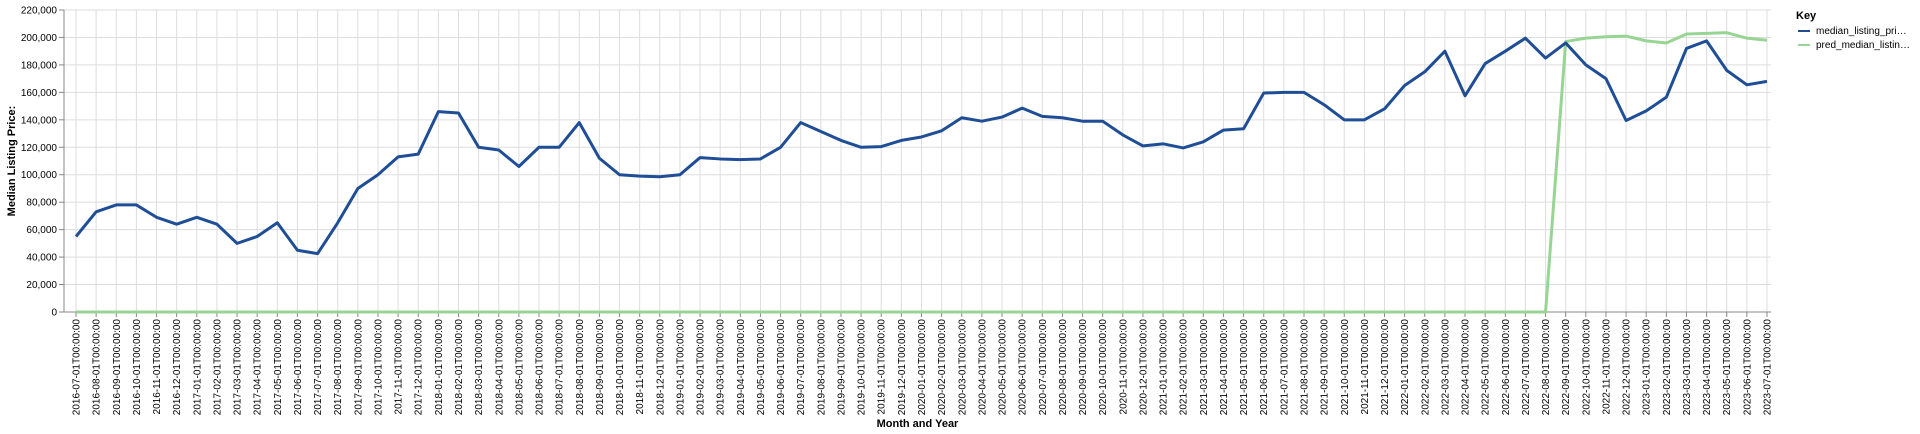 The image size is (1920, 434). I want to click on x-tick-label: 2020-12-01T00:00:00, so click(1143, 367).